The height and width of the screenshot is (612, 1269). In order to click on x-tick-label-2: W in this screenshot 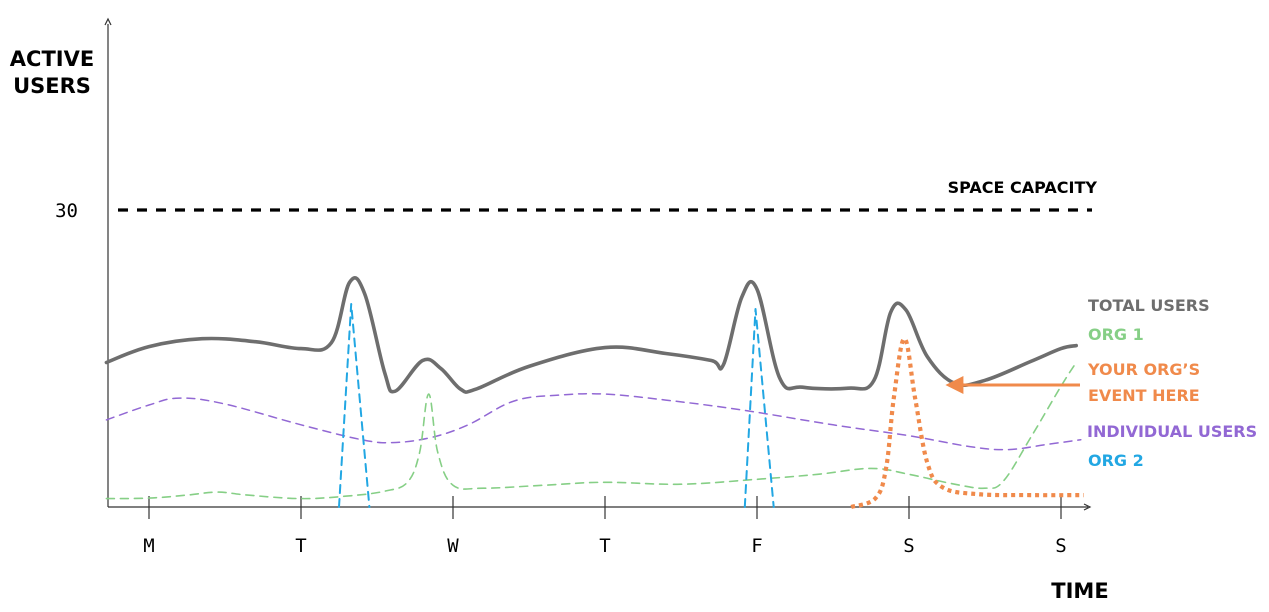, I will do `click(453, 546)`.